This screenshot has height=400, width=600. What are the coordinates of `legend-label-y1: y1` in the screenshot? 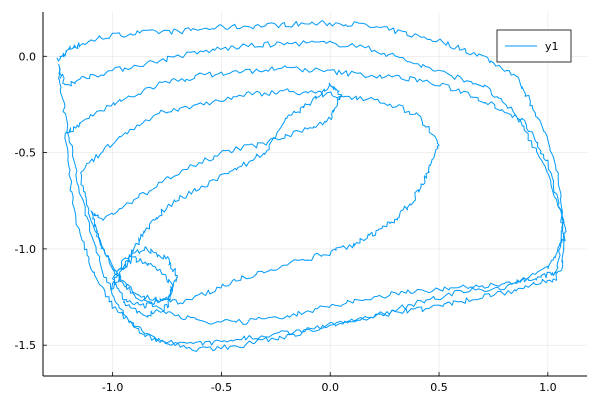 It's located at (552, 46).